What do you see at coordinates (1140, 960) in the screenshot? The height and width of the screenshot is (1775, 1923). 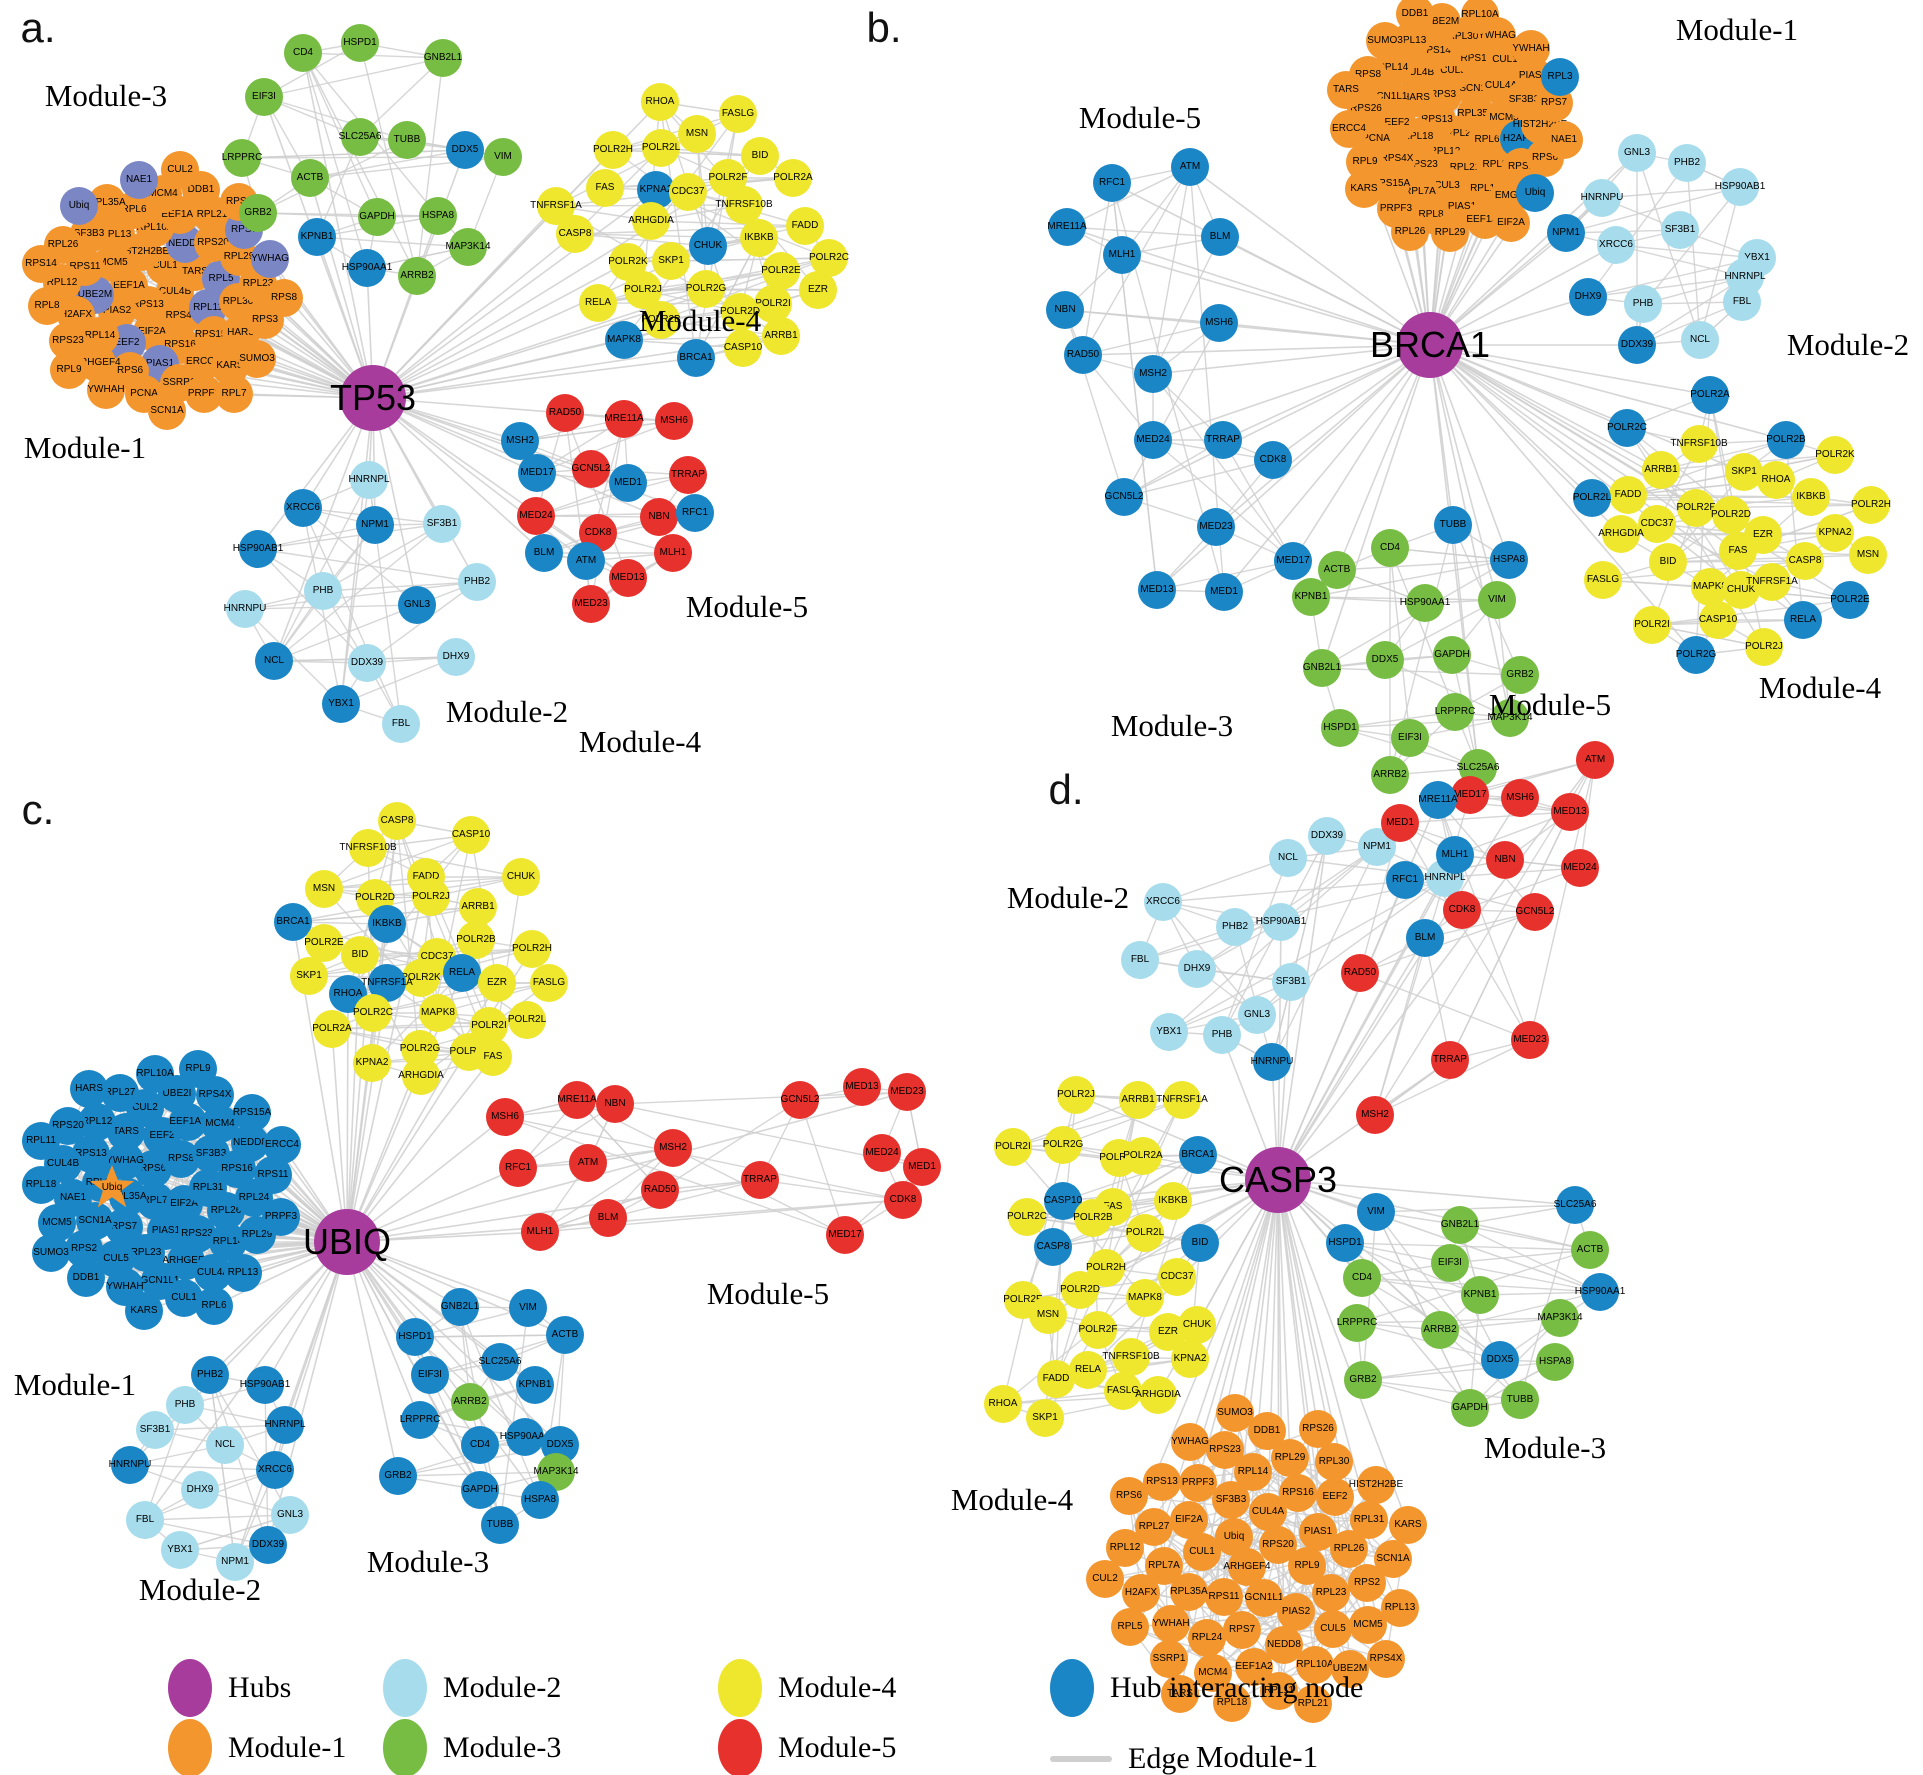 I see `node-FBL: FBL` at bounding box center [1140, 960].